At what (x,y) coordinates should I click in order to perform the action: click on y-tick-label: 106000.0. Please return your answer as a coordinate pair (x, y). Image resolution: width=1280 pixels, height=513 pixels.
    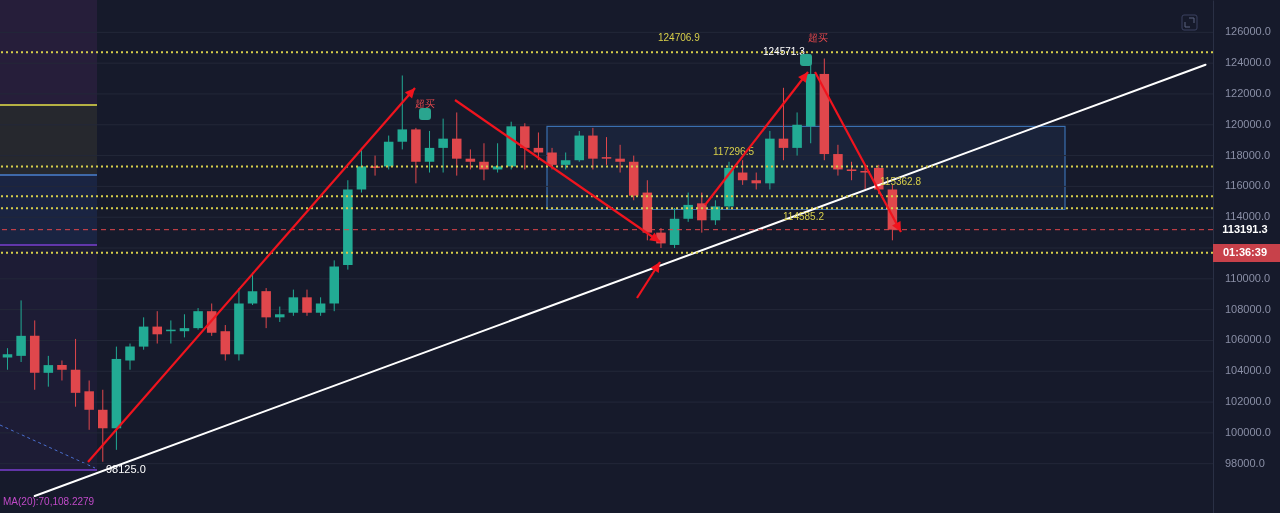
    Looking at the image, I should click on (1248, 339).